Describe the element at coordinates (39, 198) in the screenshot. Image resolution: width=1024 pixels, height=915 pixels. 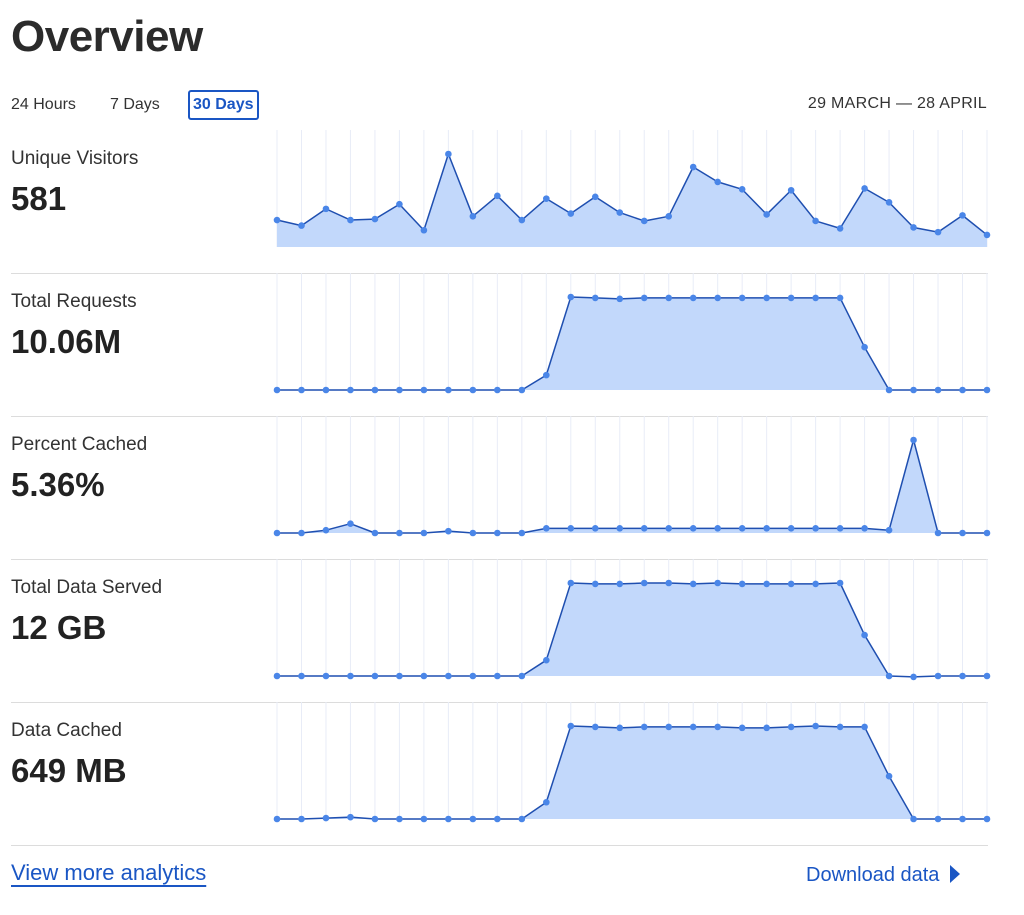
I see `metric-value: 581` at that location.